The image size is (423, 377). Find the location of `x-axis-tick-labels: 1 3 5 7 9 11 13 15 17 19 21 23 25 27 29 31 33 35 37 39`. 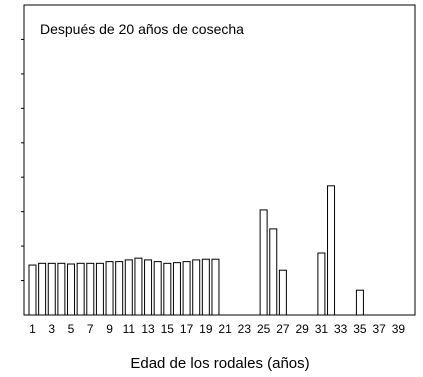

x-axis-tick-labels: 1 3 5 7 9 11 13 15 17 19 21 23 25 27 29 31 33 35 37 39 is located at coordinates (217, 329).